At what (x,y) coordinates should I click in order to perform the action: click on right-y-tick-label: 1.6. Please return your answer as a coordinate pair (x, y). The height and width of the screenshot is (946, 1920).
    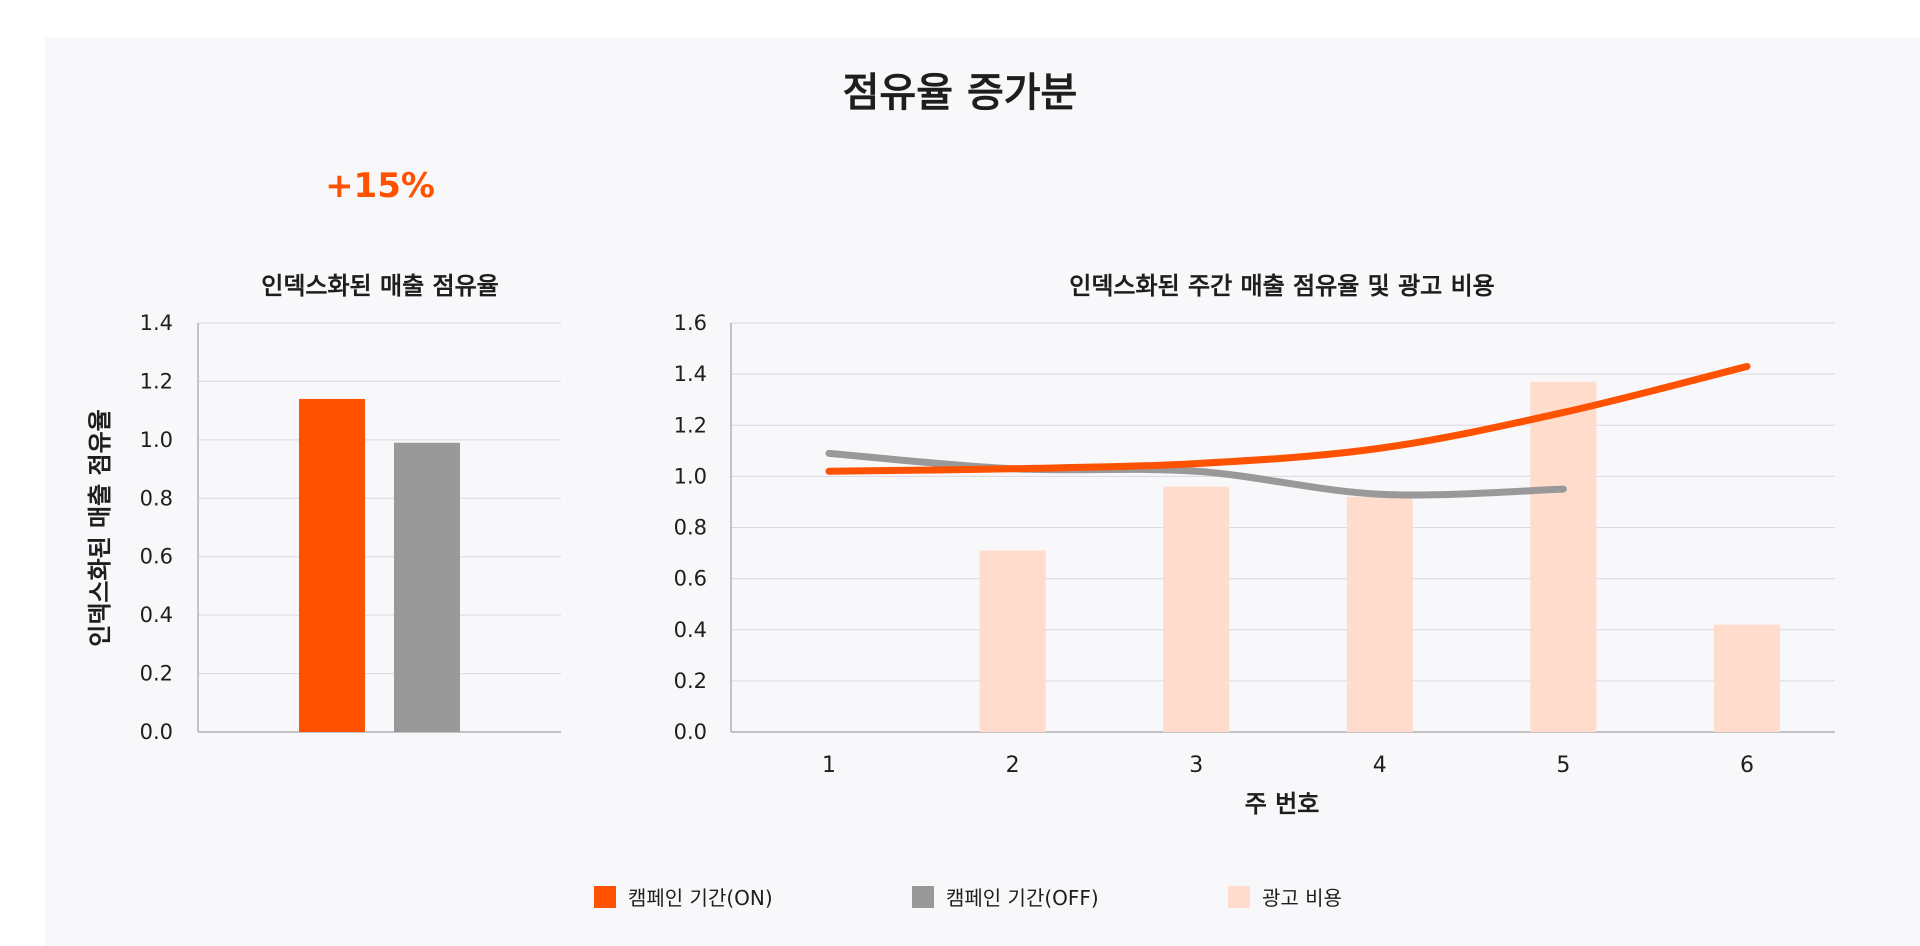
    Looking at the image, I should click on (690, 323).